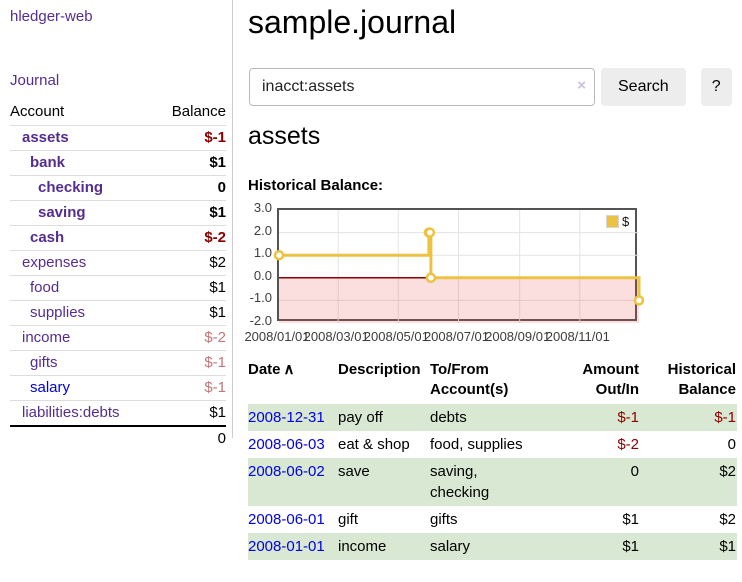  I want to click on transaction-date-link: 2008-06-02, so click(286, 471).